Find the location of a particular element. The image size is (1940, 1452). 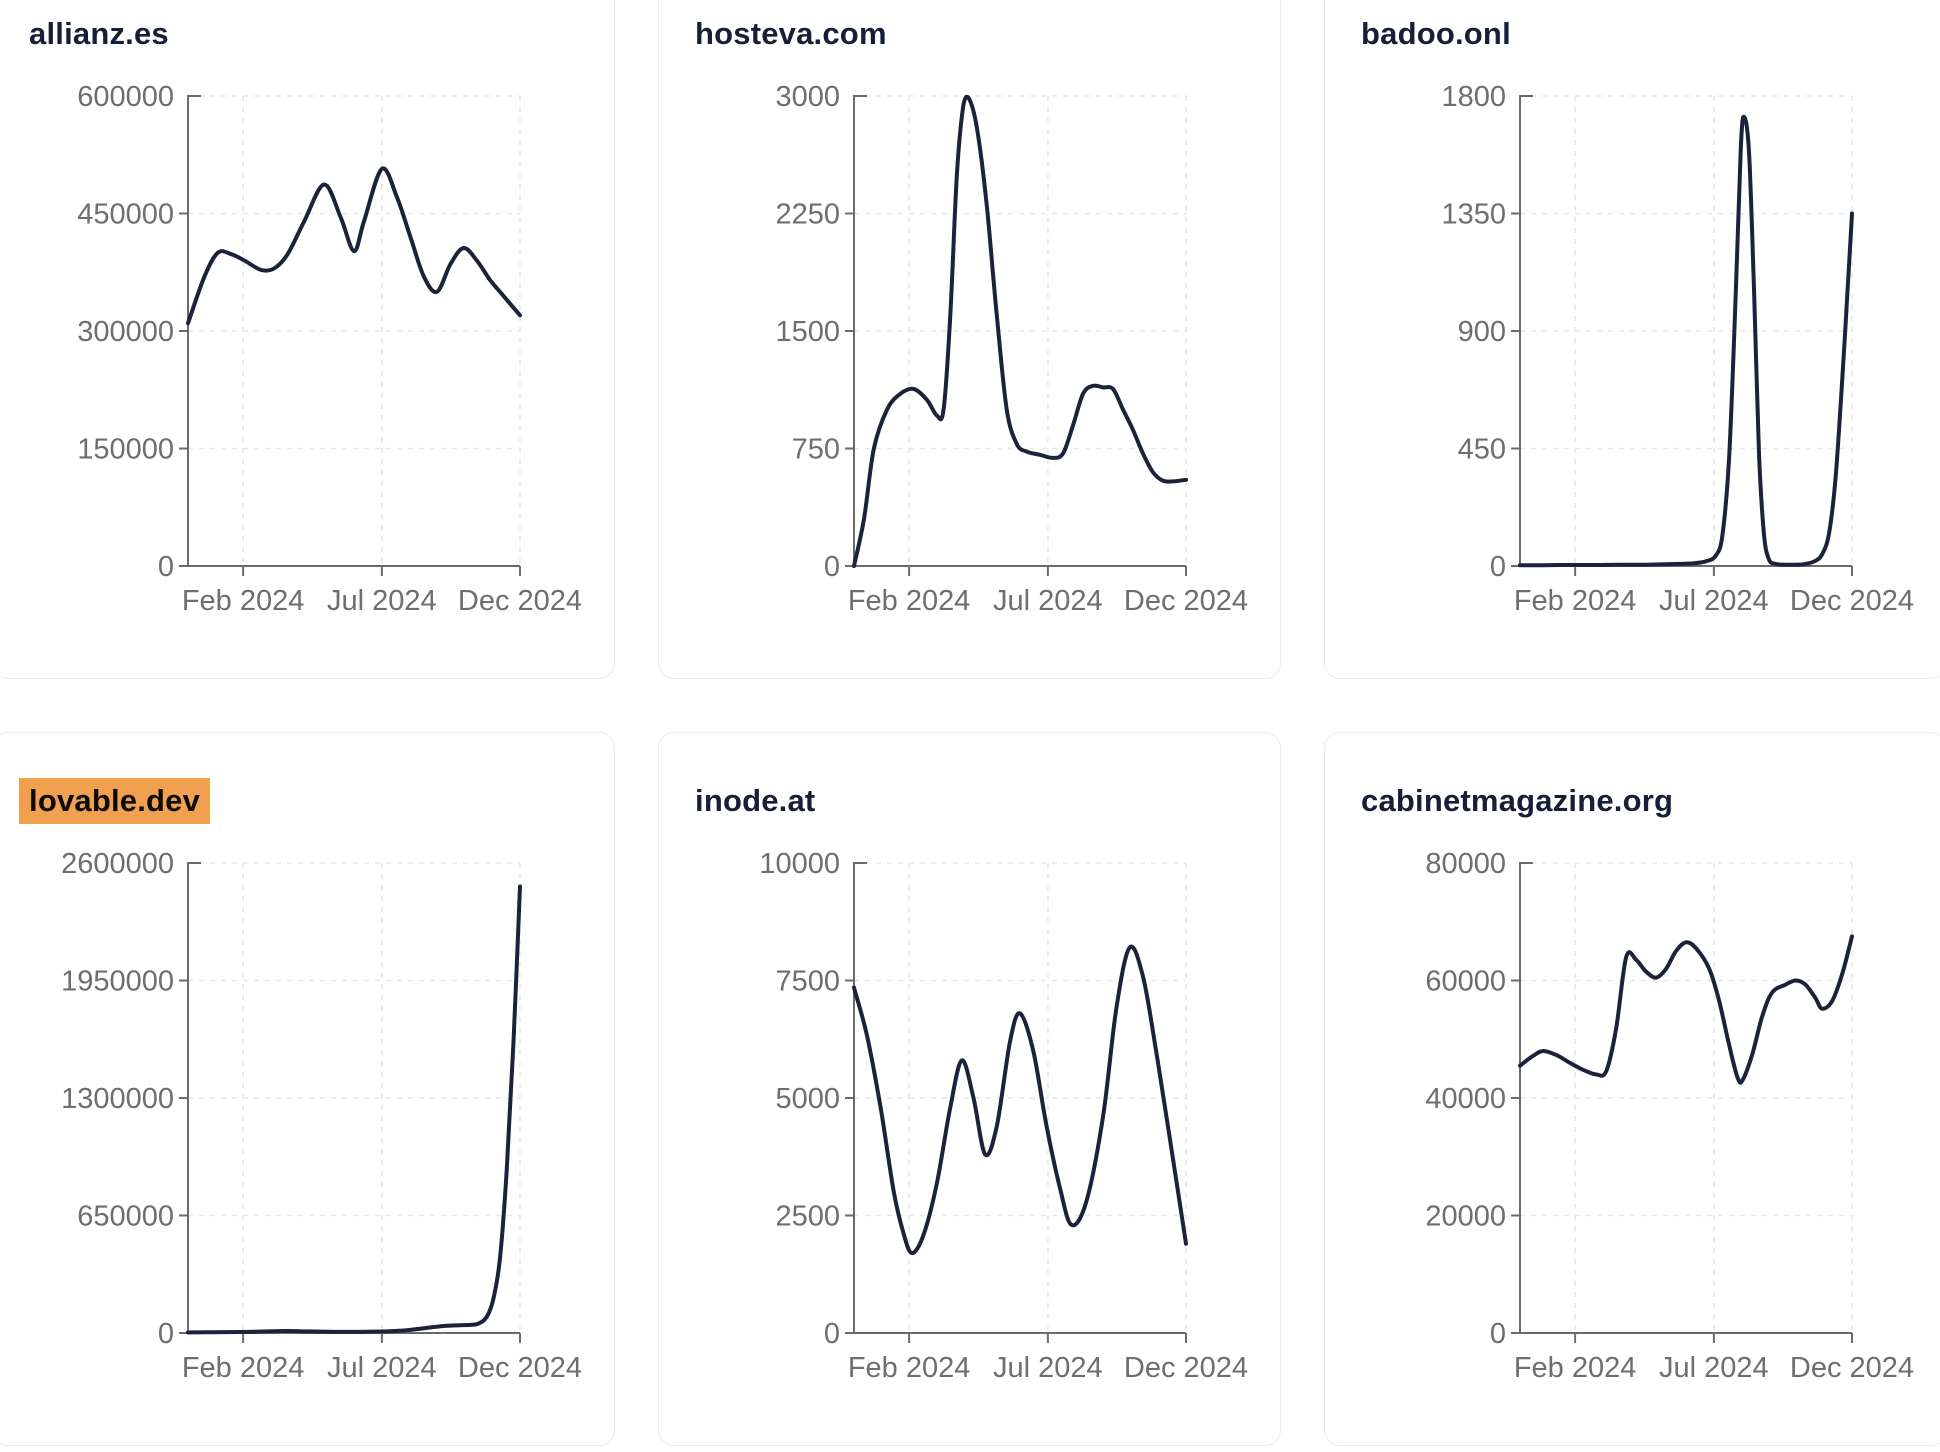

chart-title: badoo.onl is located at coordinates (1436, 34).